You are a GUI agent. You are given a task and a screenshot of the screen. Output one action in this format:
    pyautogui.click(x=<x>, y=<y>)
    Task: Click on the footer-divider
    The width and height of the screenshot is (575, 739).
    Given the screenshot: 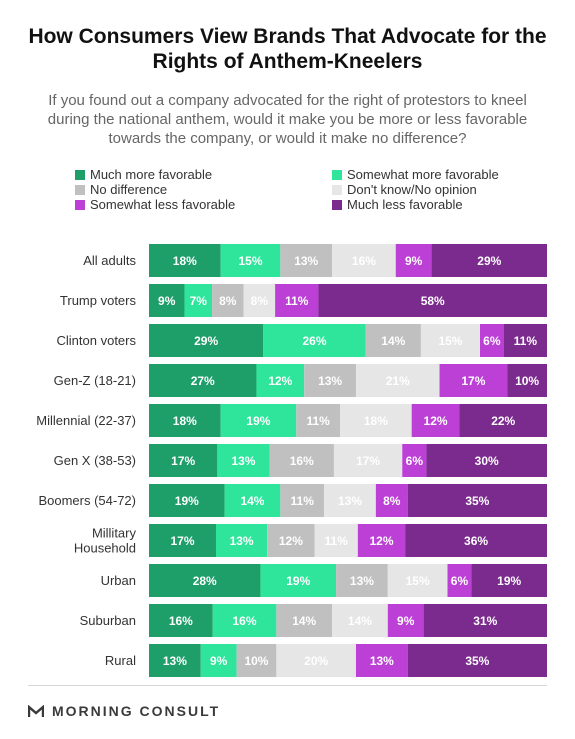 What is the action you would take?
    pyautogui.click(x=287, y=685)
    